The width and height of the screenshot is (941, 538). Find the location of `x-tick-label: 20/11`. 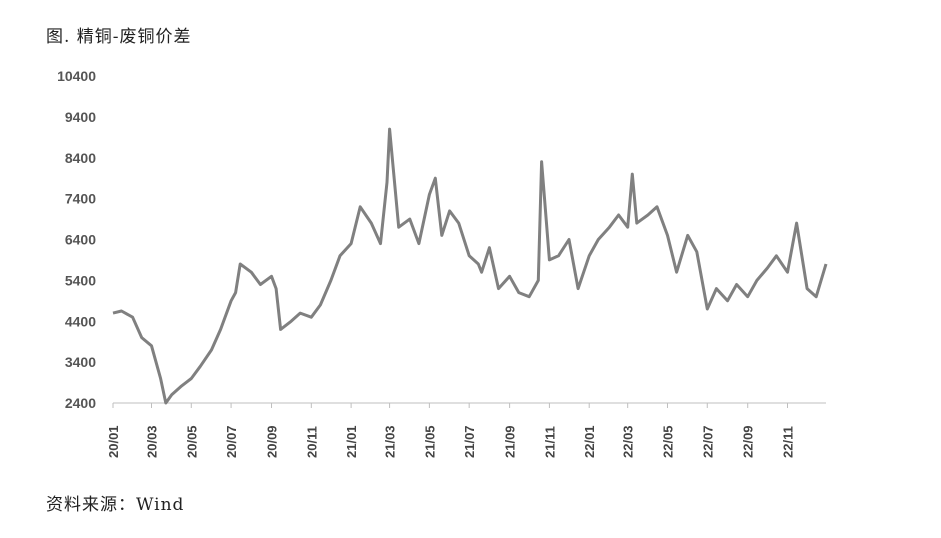

x-tick-label: 20/11 is located at coordinates (311, 442).